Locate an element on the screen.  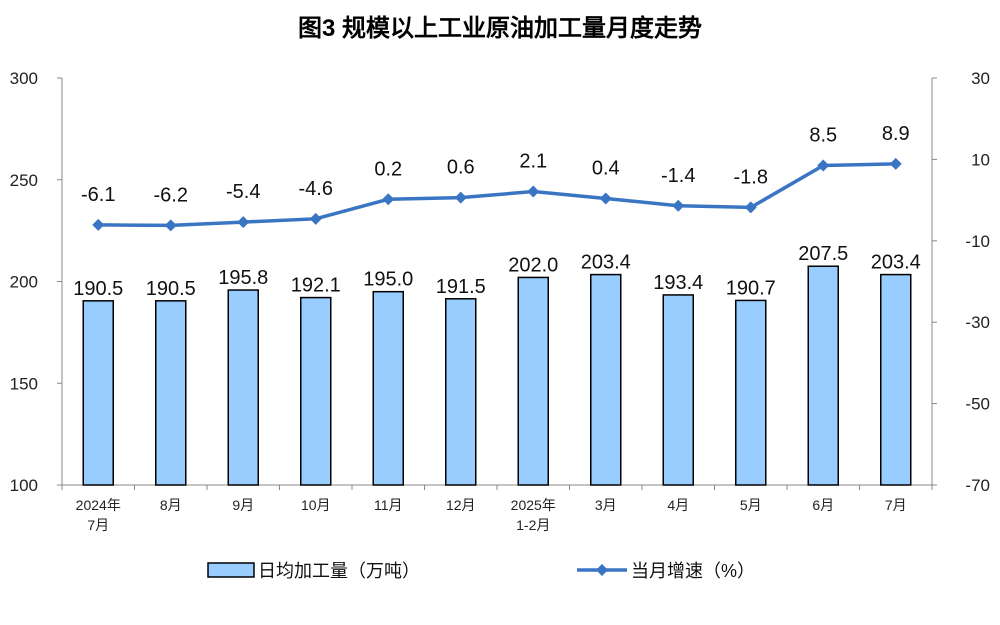
bar-data-label: 195.0 is located at coordinates (388, 280).